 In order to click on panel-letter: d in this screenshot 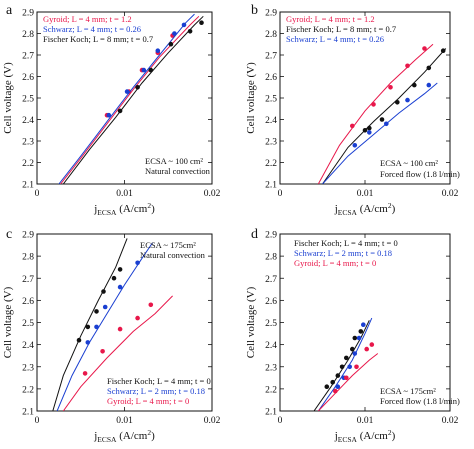, I will do `click(254, 234)`.